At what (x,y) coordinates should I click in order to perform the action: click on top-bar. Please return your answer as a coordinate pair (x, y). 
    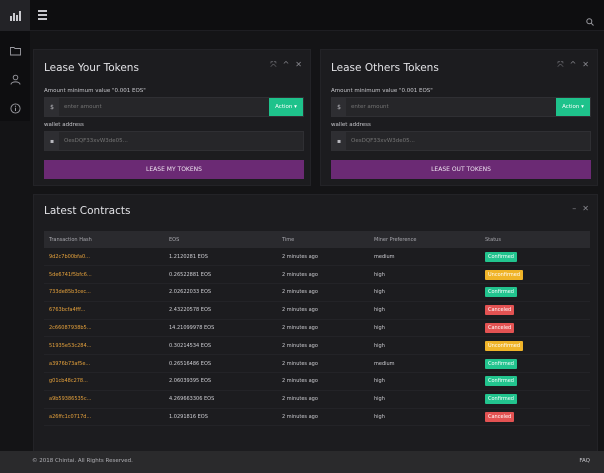
    Looking at the image, I should click on (302, 15).